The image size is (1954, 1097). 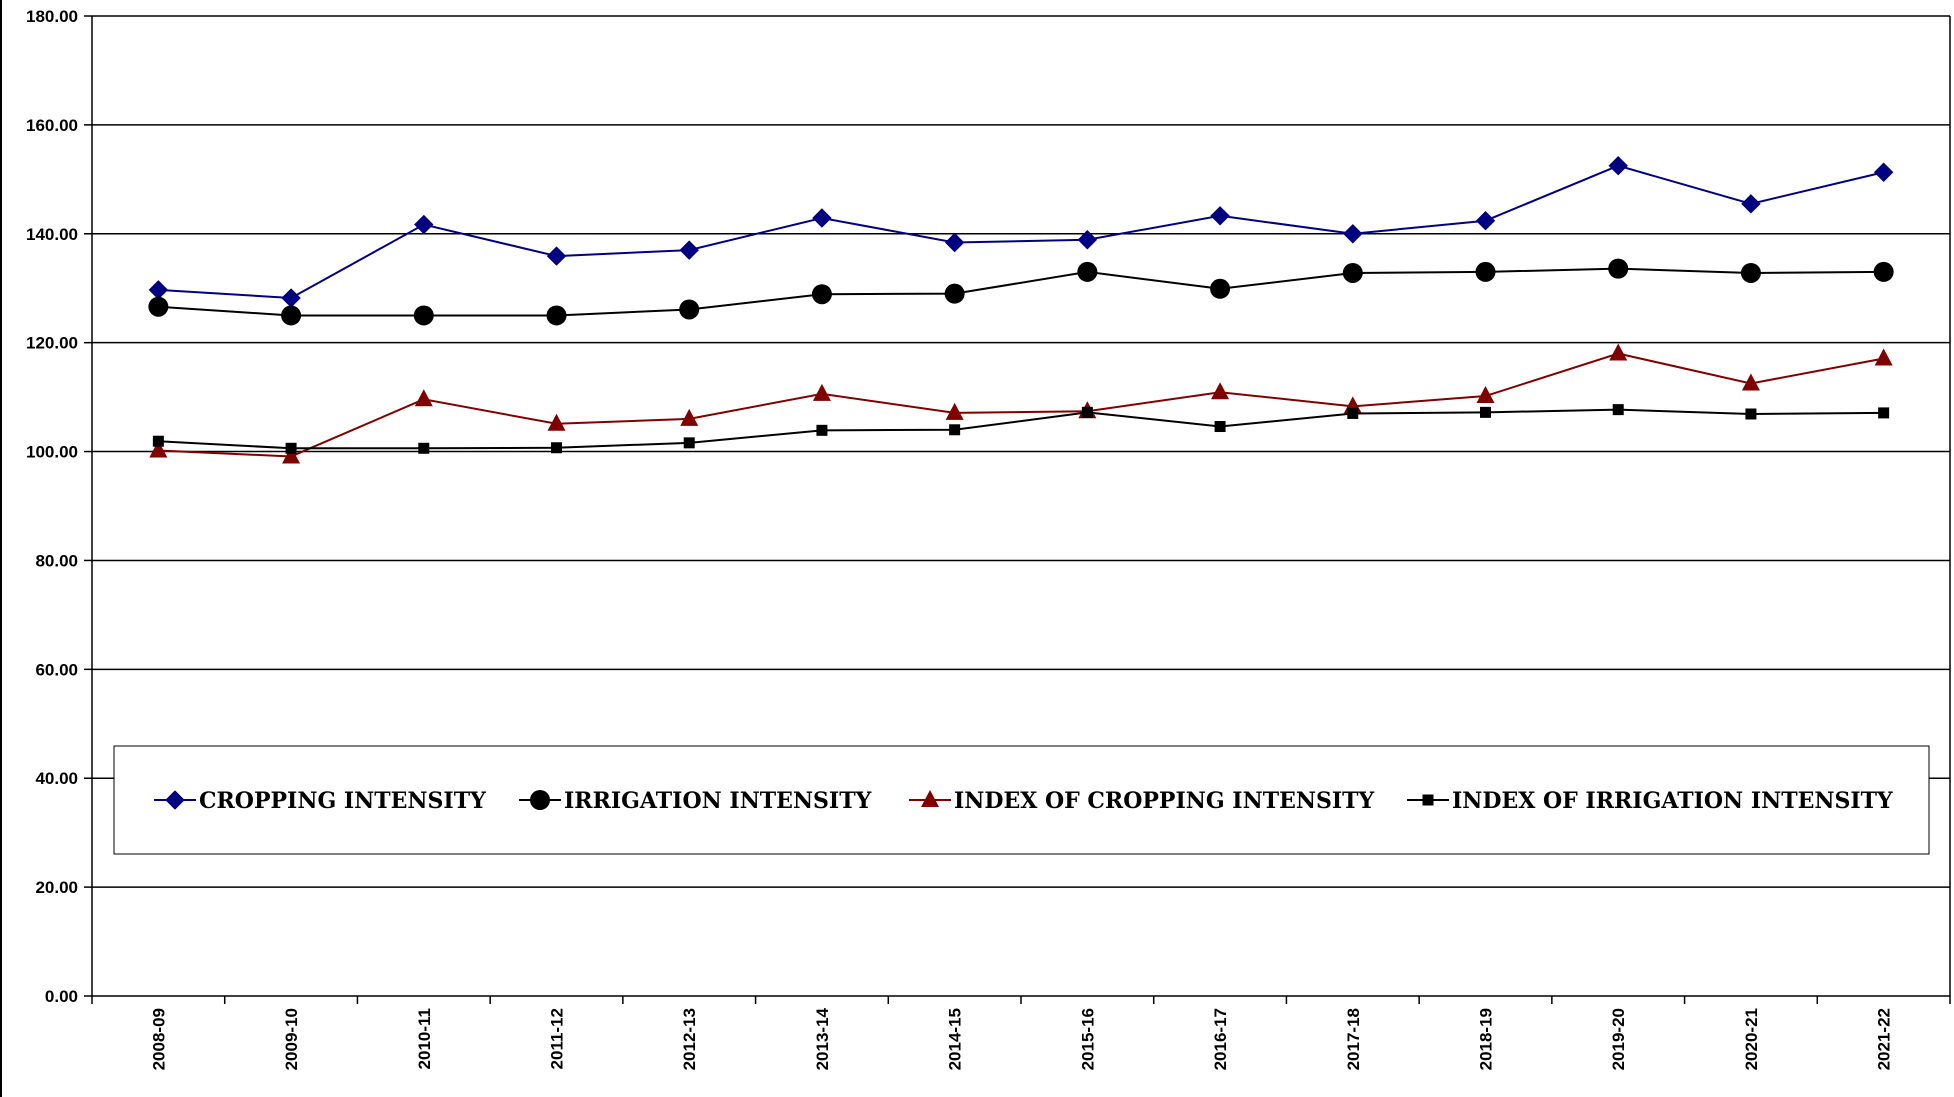 I want to click on y-tick-label: 60.00, so click(x=56, y=669).